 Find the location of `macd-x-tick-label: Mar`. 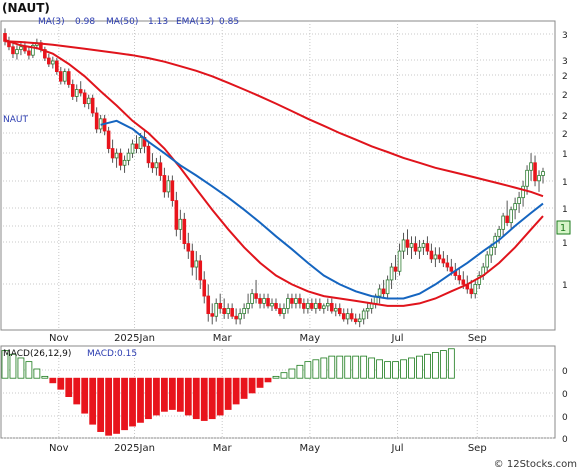

macd-x-tick-label: Mar is located at coordinates (223, 448).